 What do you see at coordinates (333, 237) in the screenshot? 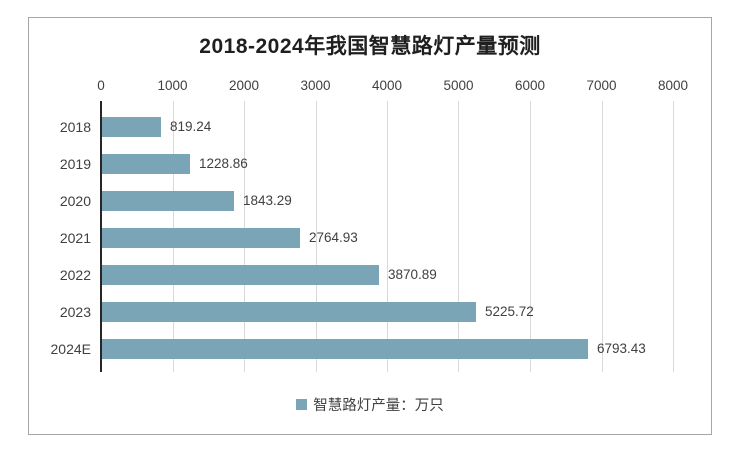
I see `bar-value-label: 2764.93` at bounding box center [333, 237].